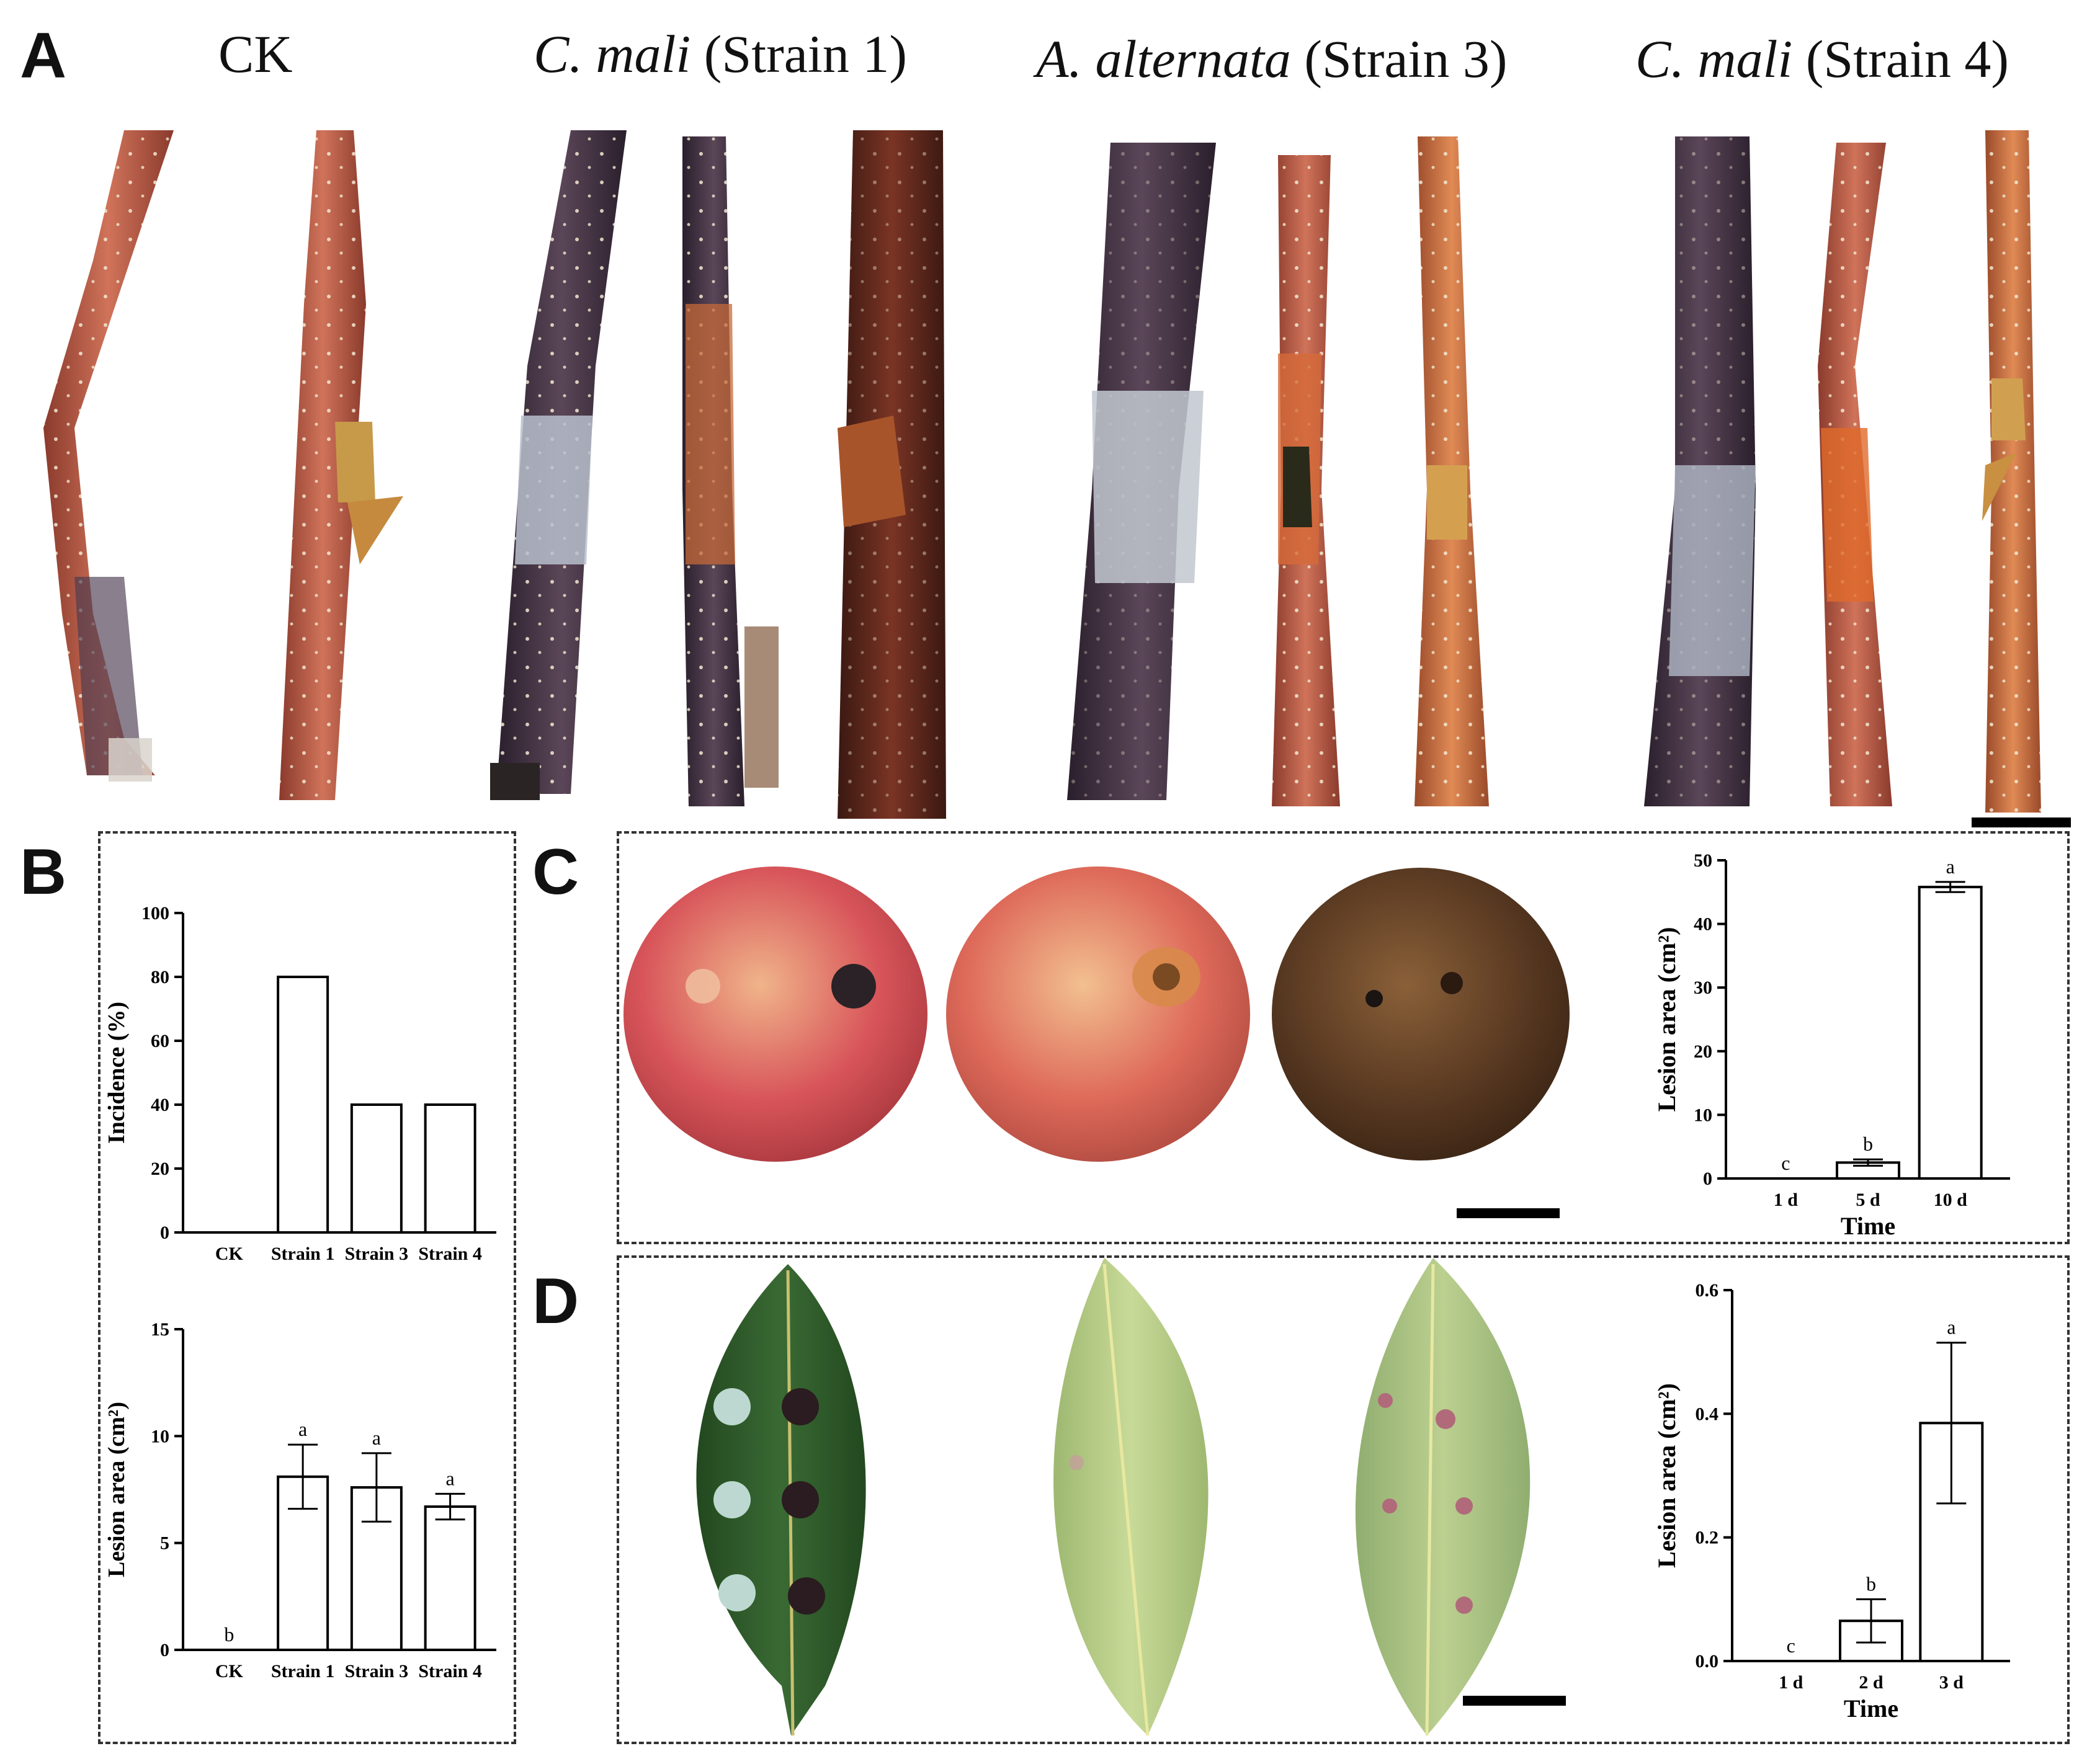 The height and width of the screenshot is (1764, 2087). What do you see at coordinates (555, 872) in the screenshot?
I see `panel-letter-c: C` at bounding box center [555, 872].